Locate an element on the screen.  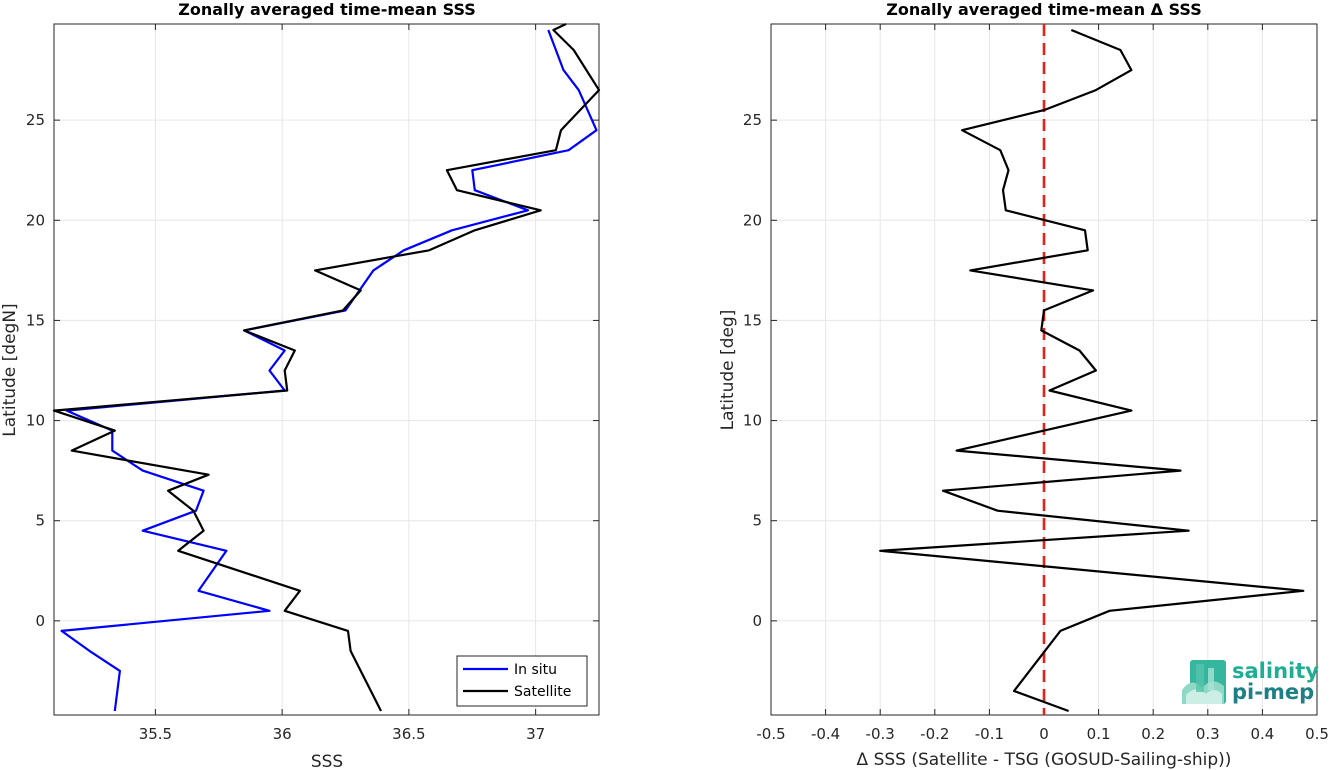
delta-sss-ytick-label: 20 is located at coordinates (752, 220).